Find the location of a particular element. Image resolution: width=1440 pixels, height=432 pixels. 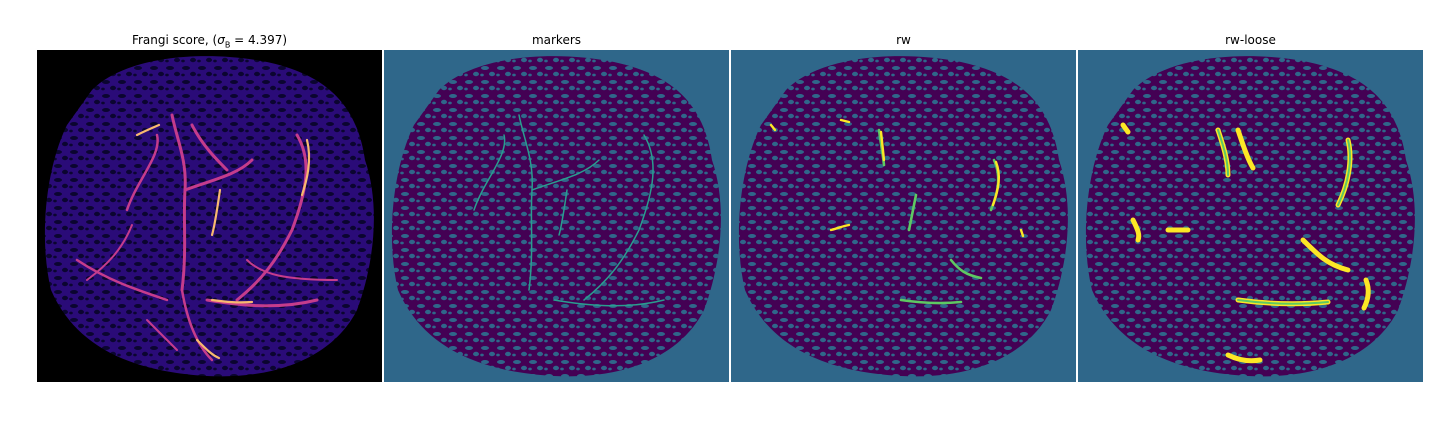

markers-panel-title: markers is located at coordinates (556, 40).